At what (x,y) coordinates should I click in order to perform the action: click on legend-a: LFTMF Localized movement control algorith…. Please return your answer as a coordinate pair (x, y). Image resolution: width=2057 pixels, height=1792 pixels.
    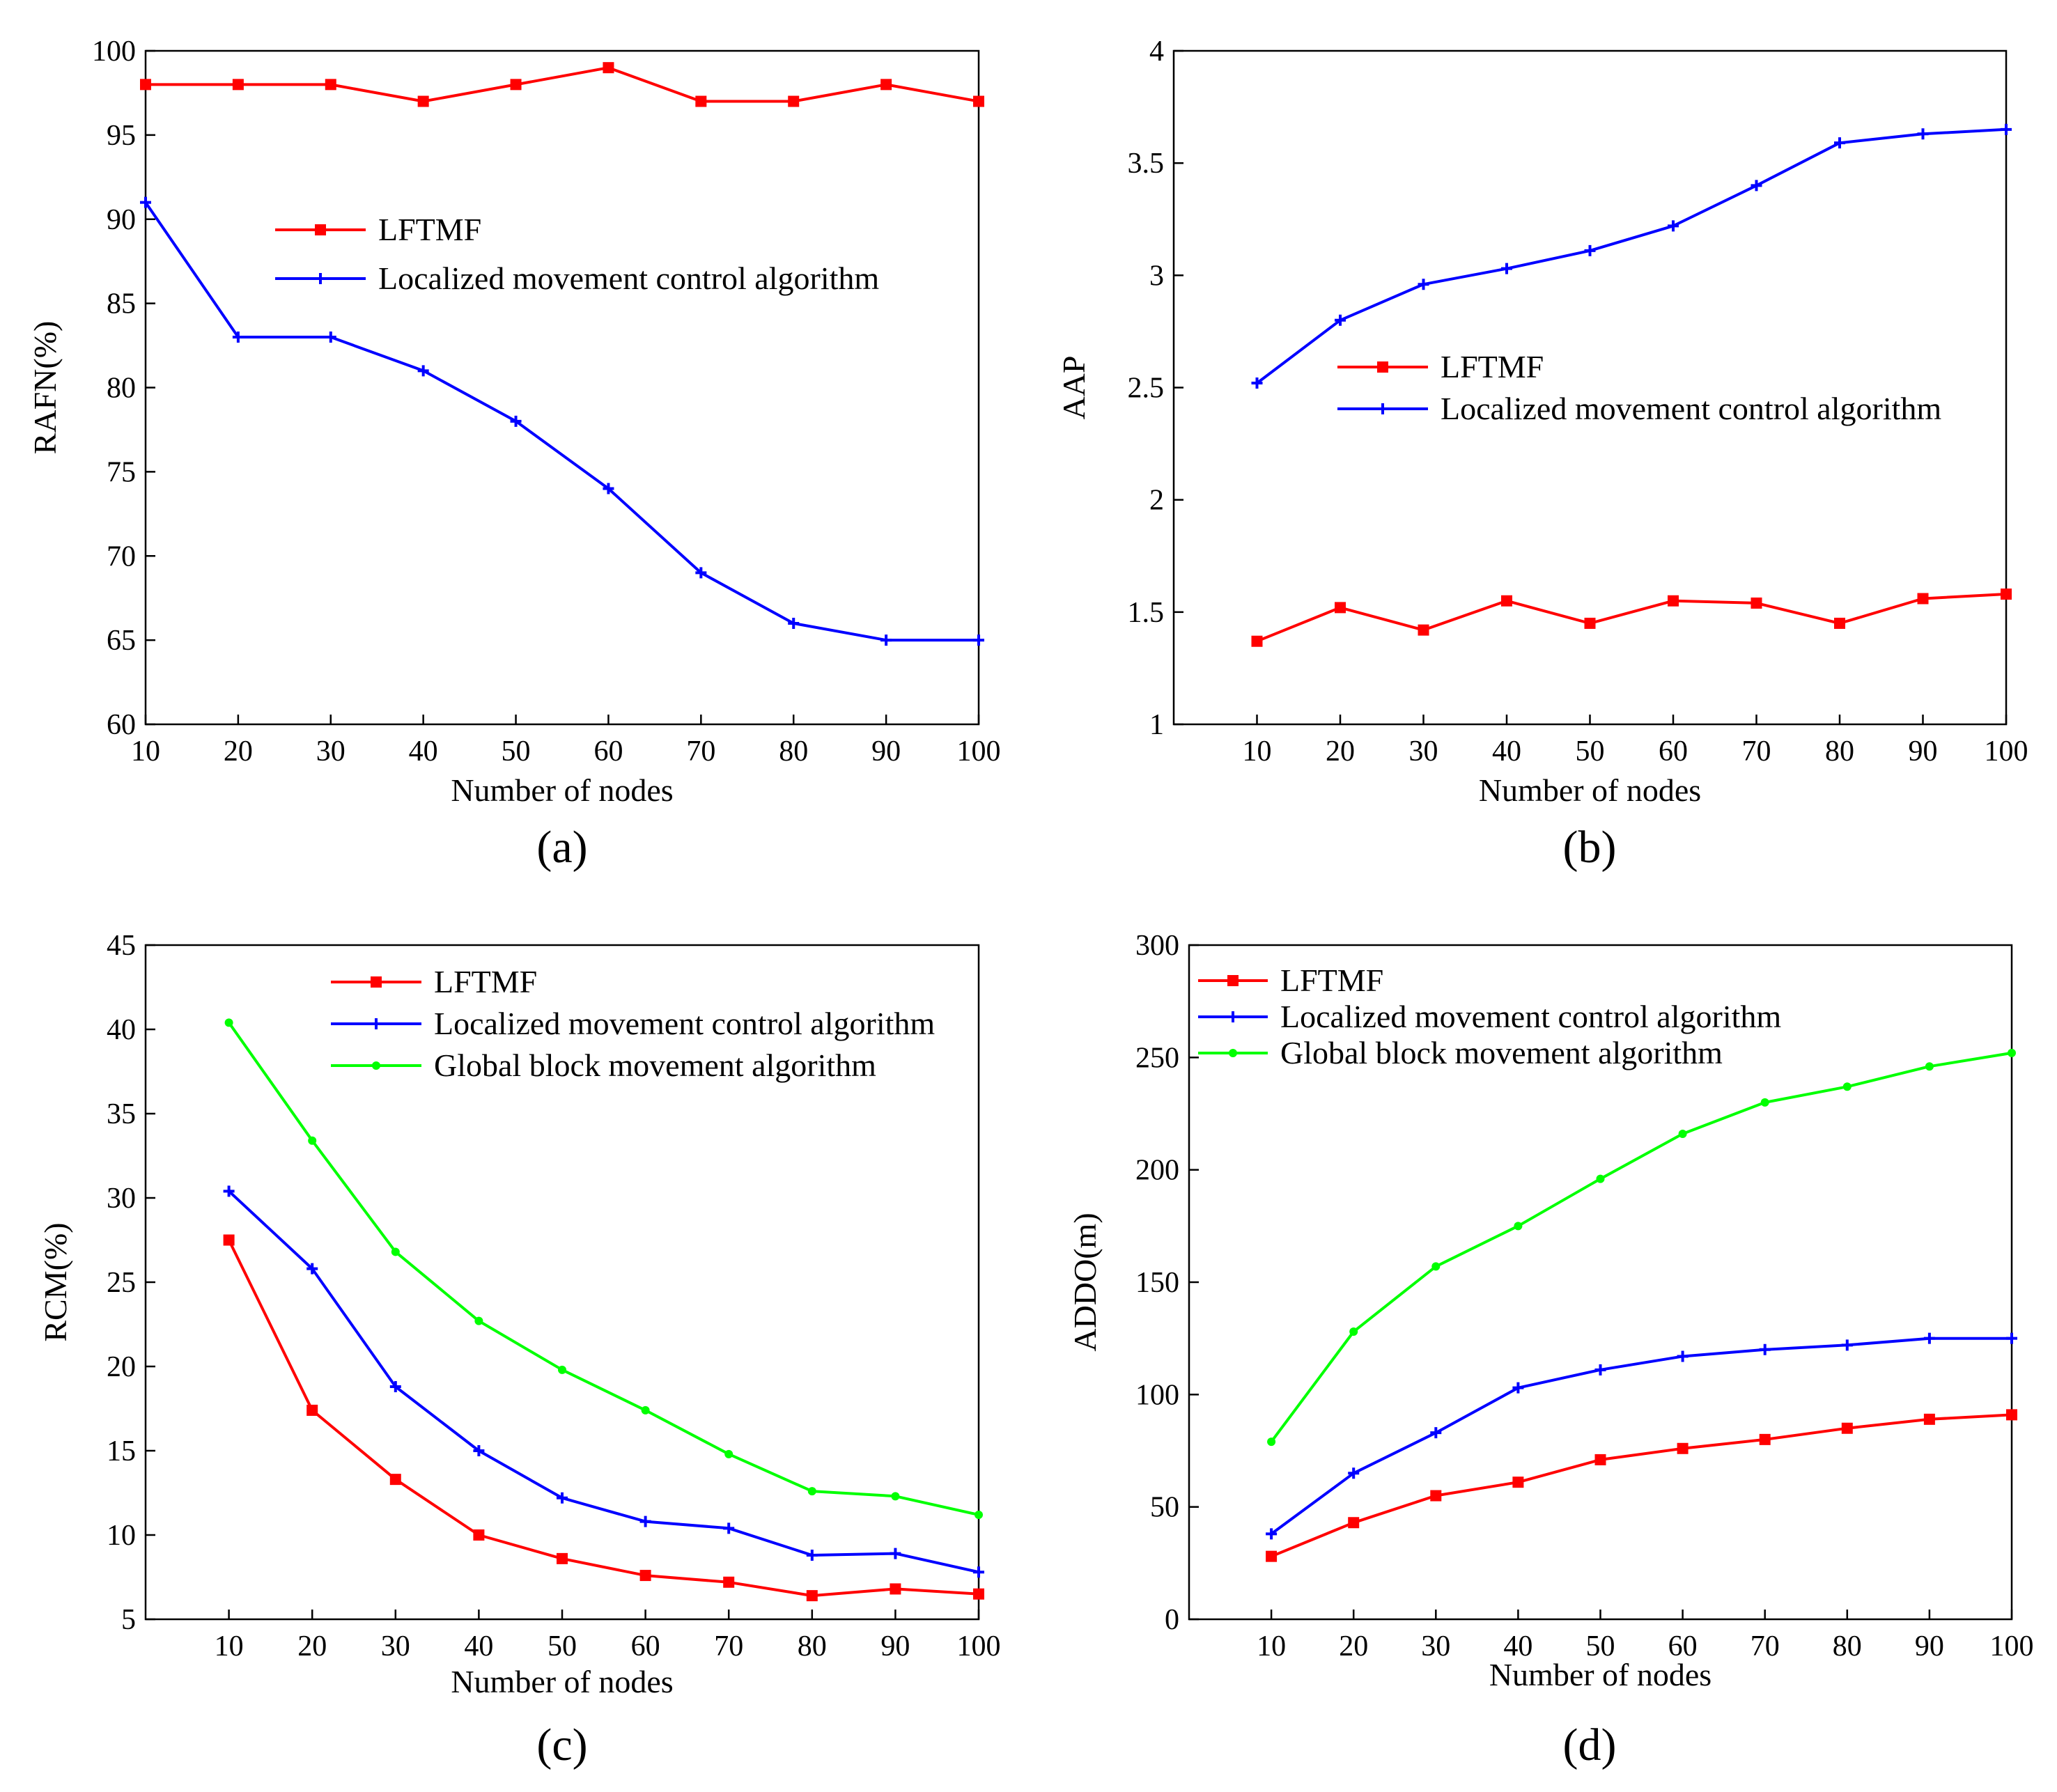
    Looking at the image, I should click on (577, 254).